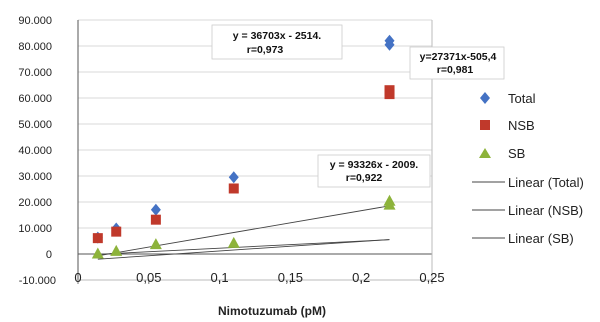  What do you see at coordinates (290, 277) in the screenshot?
I see `x-tick-label-3: 0,15` at bounding box center [290, 277].